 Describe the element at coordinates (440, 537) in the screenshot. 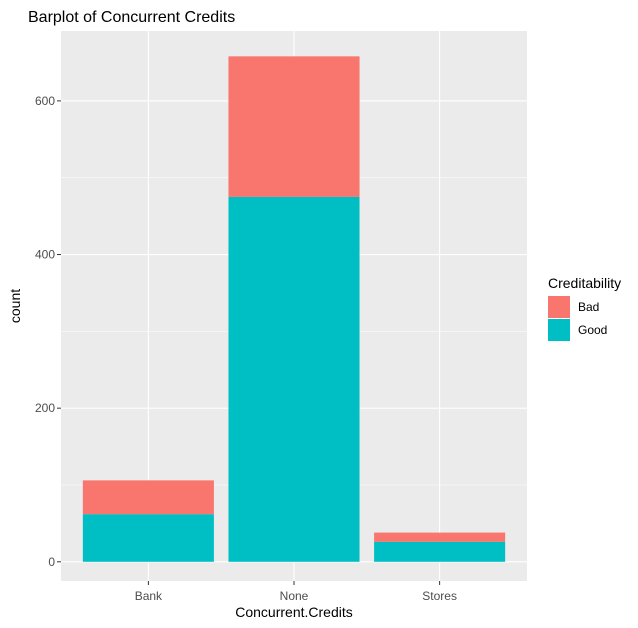

I see `bar-stores-bad` at that location.